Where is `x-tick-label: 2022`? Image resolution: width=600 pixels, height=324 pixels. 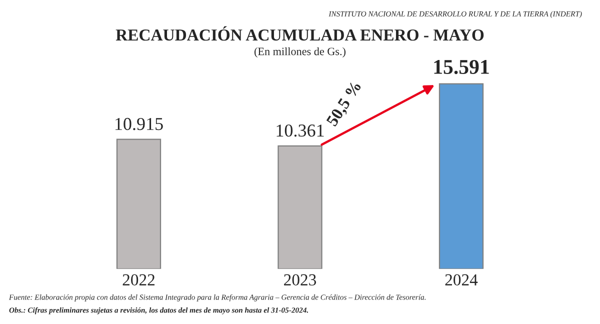
x-tick-label: 2022 is located at coordinates (138, 280).